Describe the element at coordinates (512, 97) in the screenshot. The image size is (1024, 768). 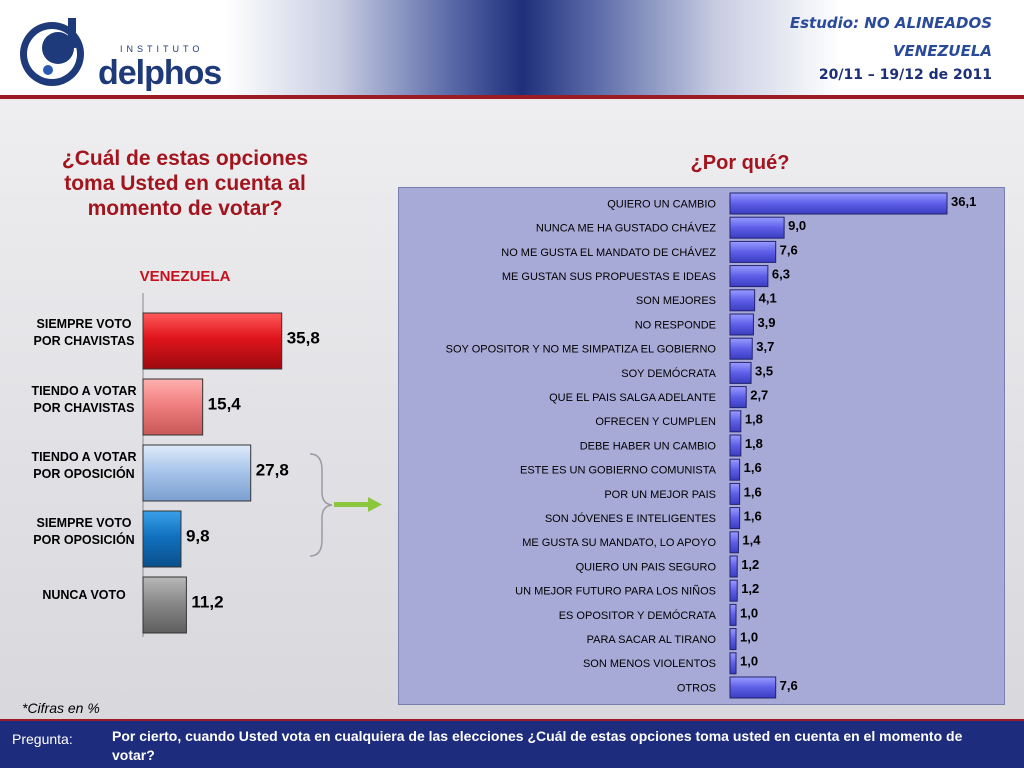
I see `header-divider` at that location.